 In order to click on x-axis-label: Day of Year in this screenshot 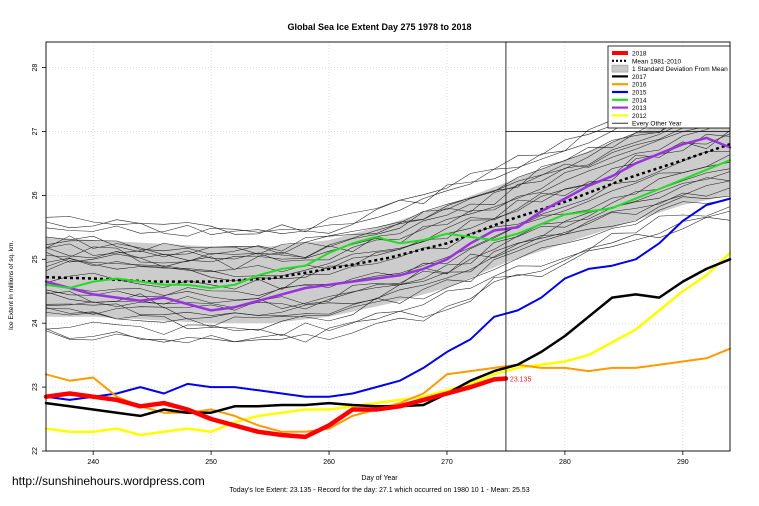, I will do `click(379, 478)`.